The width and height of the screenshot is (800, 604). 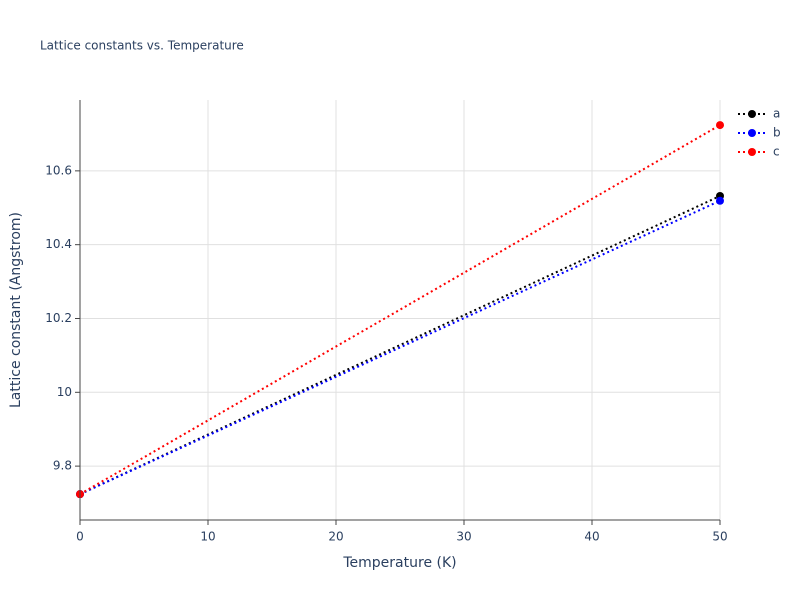 I want to click on x-tick-label: 0, so click(x=80, y=537).